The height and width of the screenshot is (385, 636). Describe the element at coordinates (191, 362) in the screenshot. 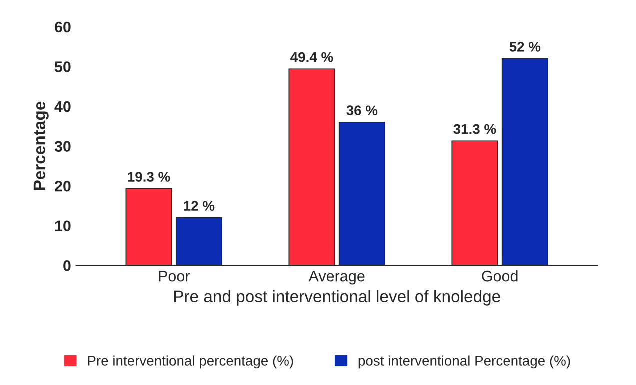

I see `legend-label: Pre interventional percentage (%)` at that location.